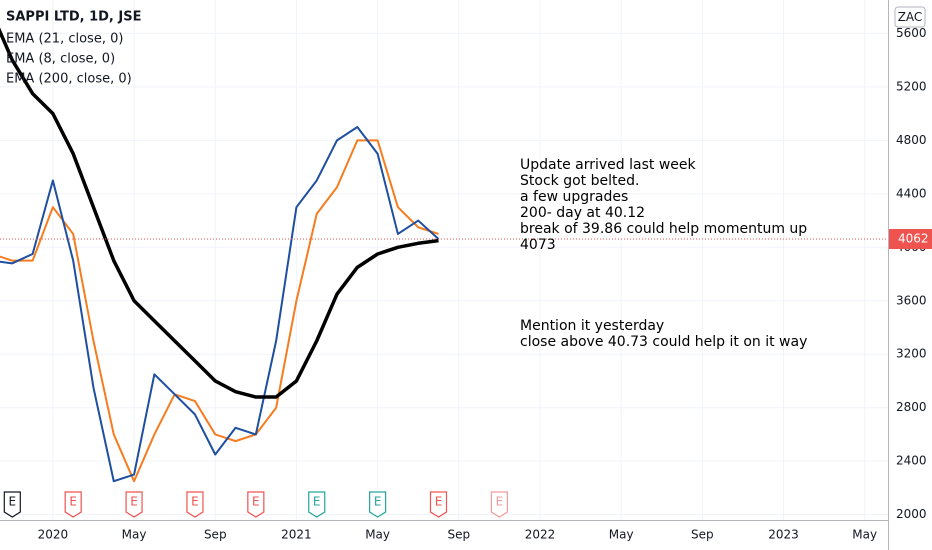 This screenshot has width=932, height=550. Describe the element at coordinates (911, 193) in the screenshot. I see `y-tick-label: 4400` at that location.